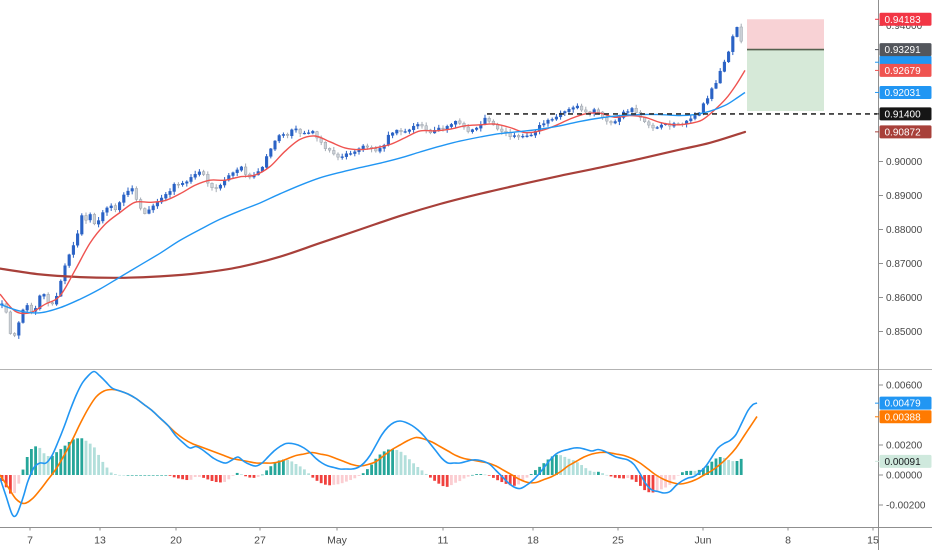  I want to click on position-profit-zone, so click(785, 80).